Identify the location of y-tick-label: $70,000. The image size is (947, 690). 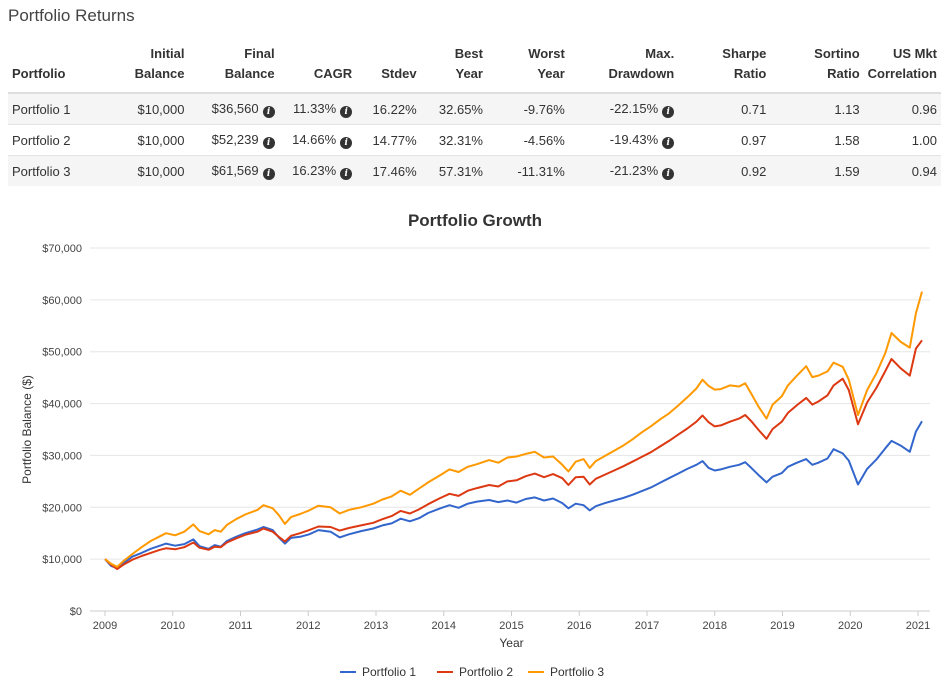
(62, 249).